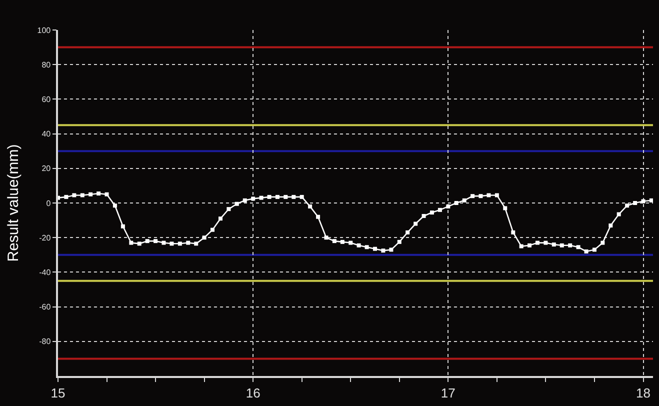 This screenshot has height=406, width=659. What do you see at coordinates (47, 169) in the screenshot?
I see `y-tick-label: 20` at bounding box center [47, 169].